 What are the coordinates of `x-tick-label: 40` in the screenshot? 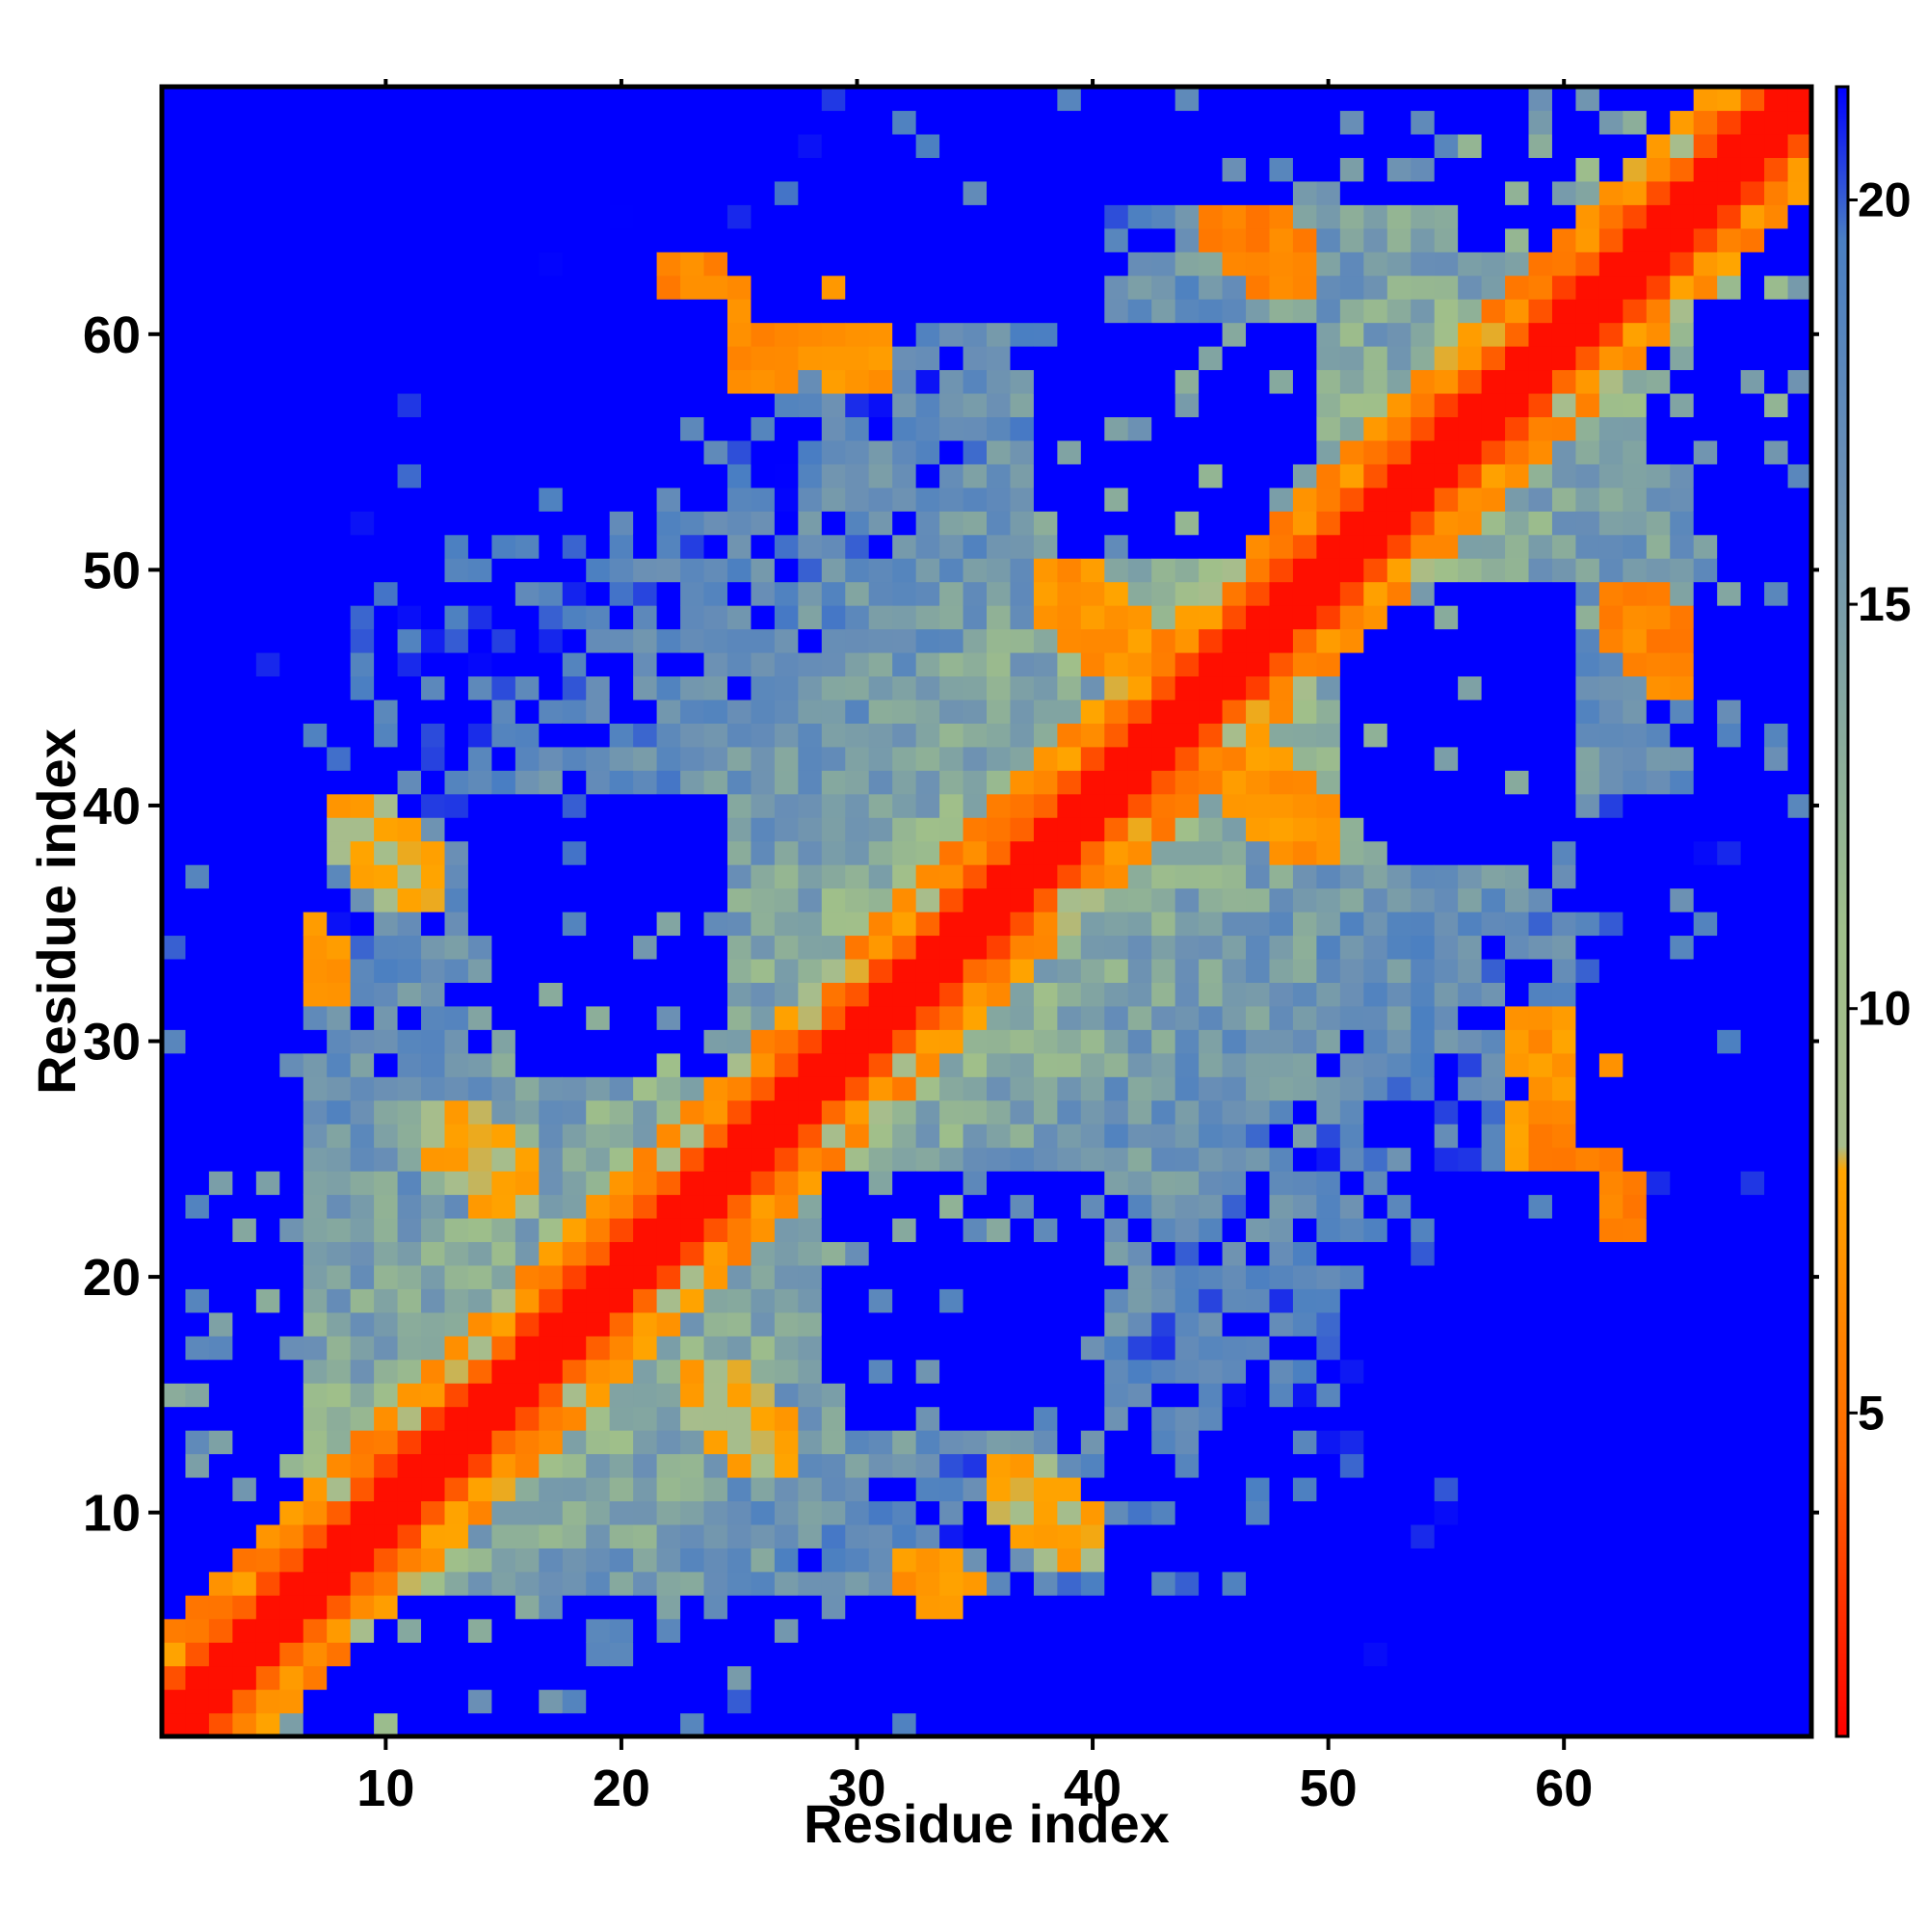 It's located at (1093, 1788).